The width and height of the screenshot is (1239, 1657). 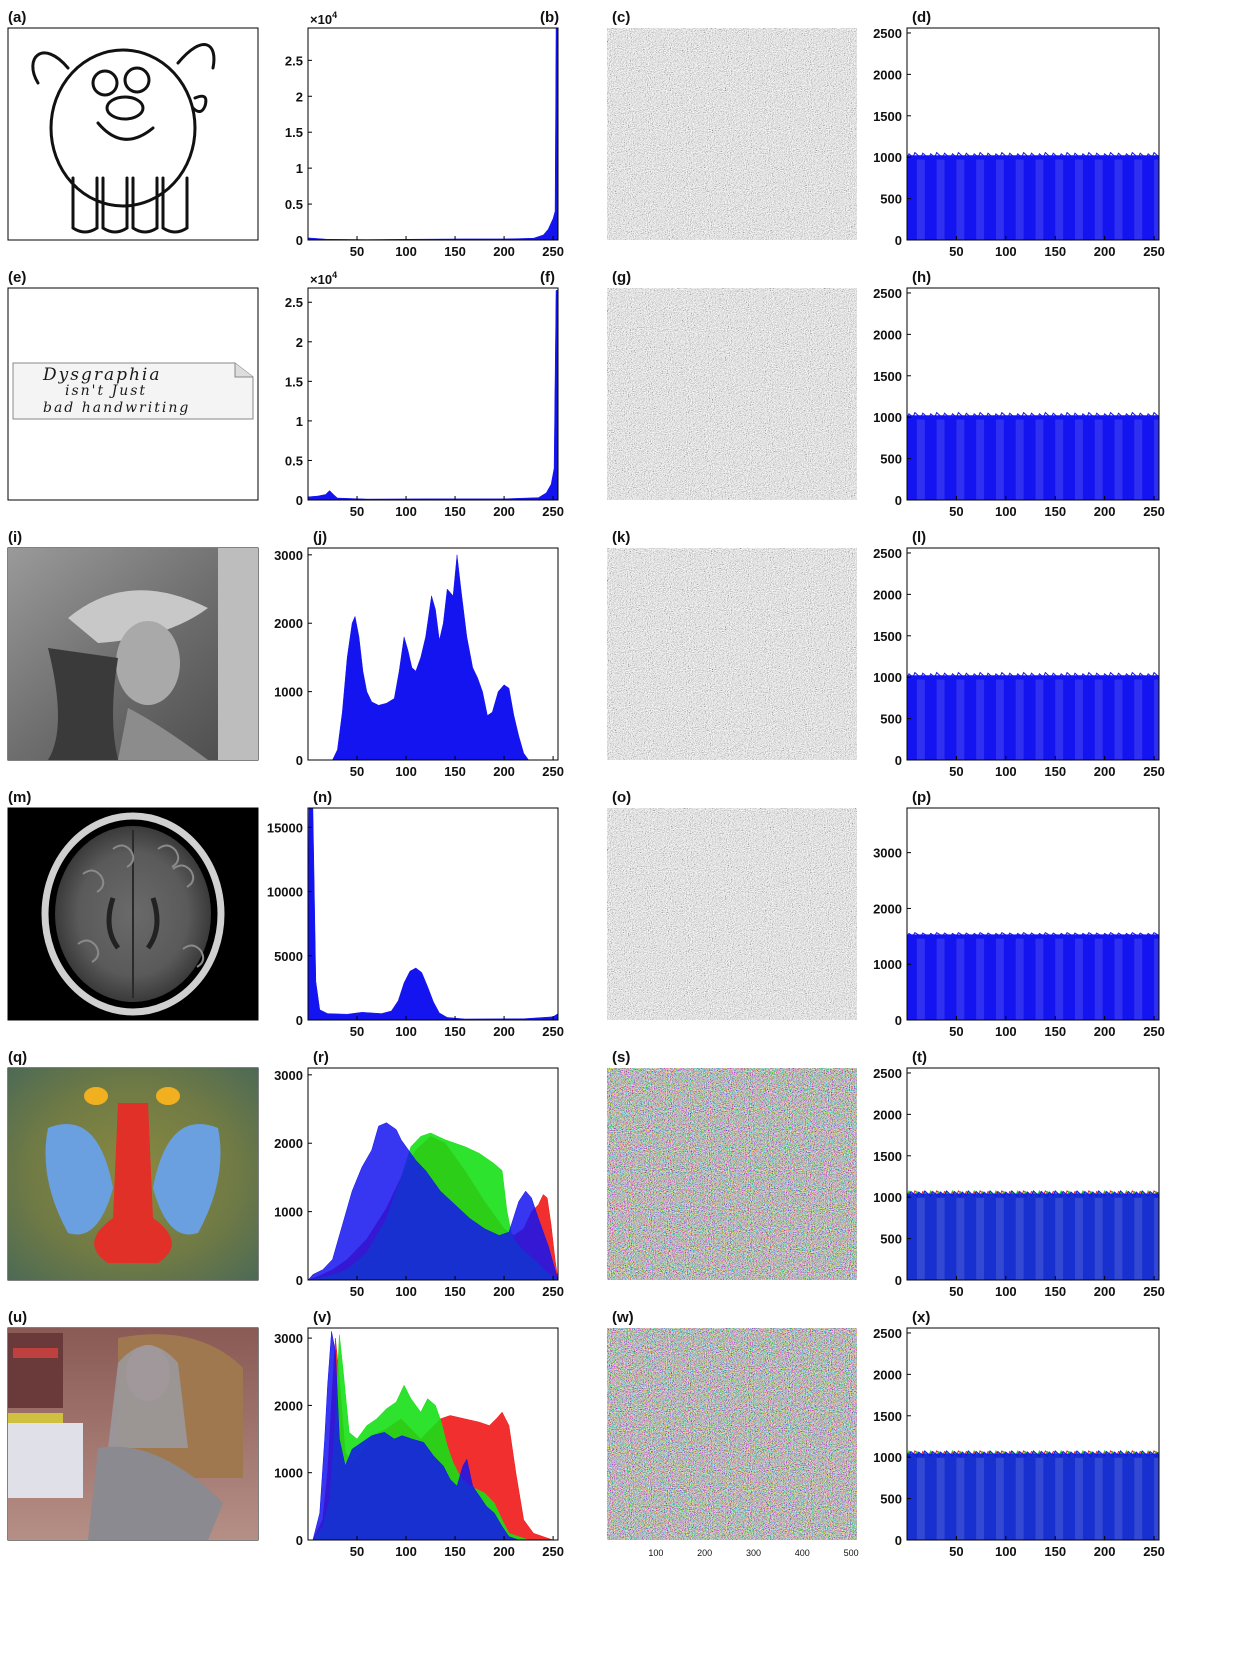 What do you see at coordinates (1019, 914) in the screenshot?
I see `encrypted-histogram-panel: (p) 50 100 150 200 250 0 1000 2000 3000` at bounding box center [1019, 914].